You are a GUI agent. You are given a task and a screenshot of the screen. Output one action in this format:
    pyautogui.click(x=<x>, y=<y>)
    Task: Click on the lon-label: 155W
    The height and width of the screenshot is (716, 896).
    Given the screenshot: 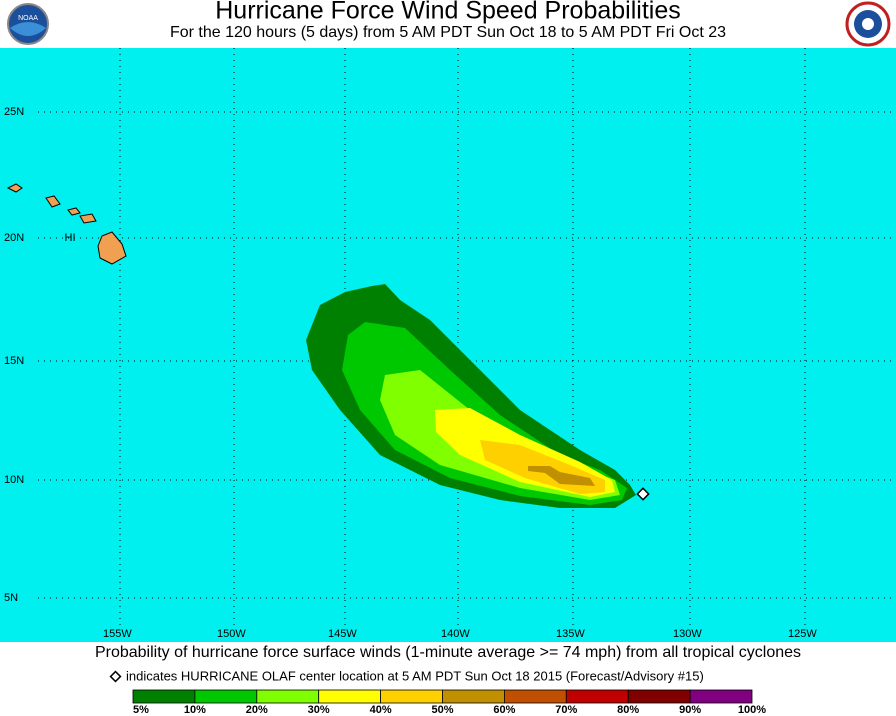 What is the action you would take?
    pyautogui.click(x=117, y=634)
    